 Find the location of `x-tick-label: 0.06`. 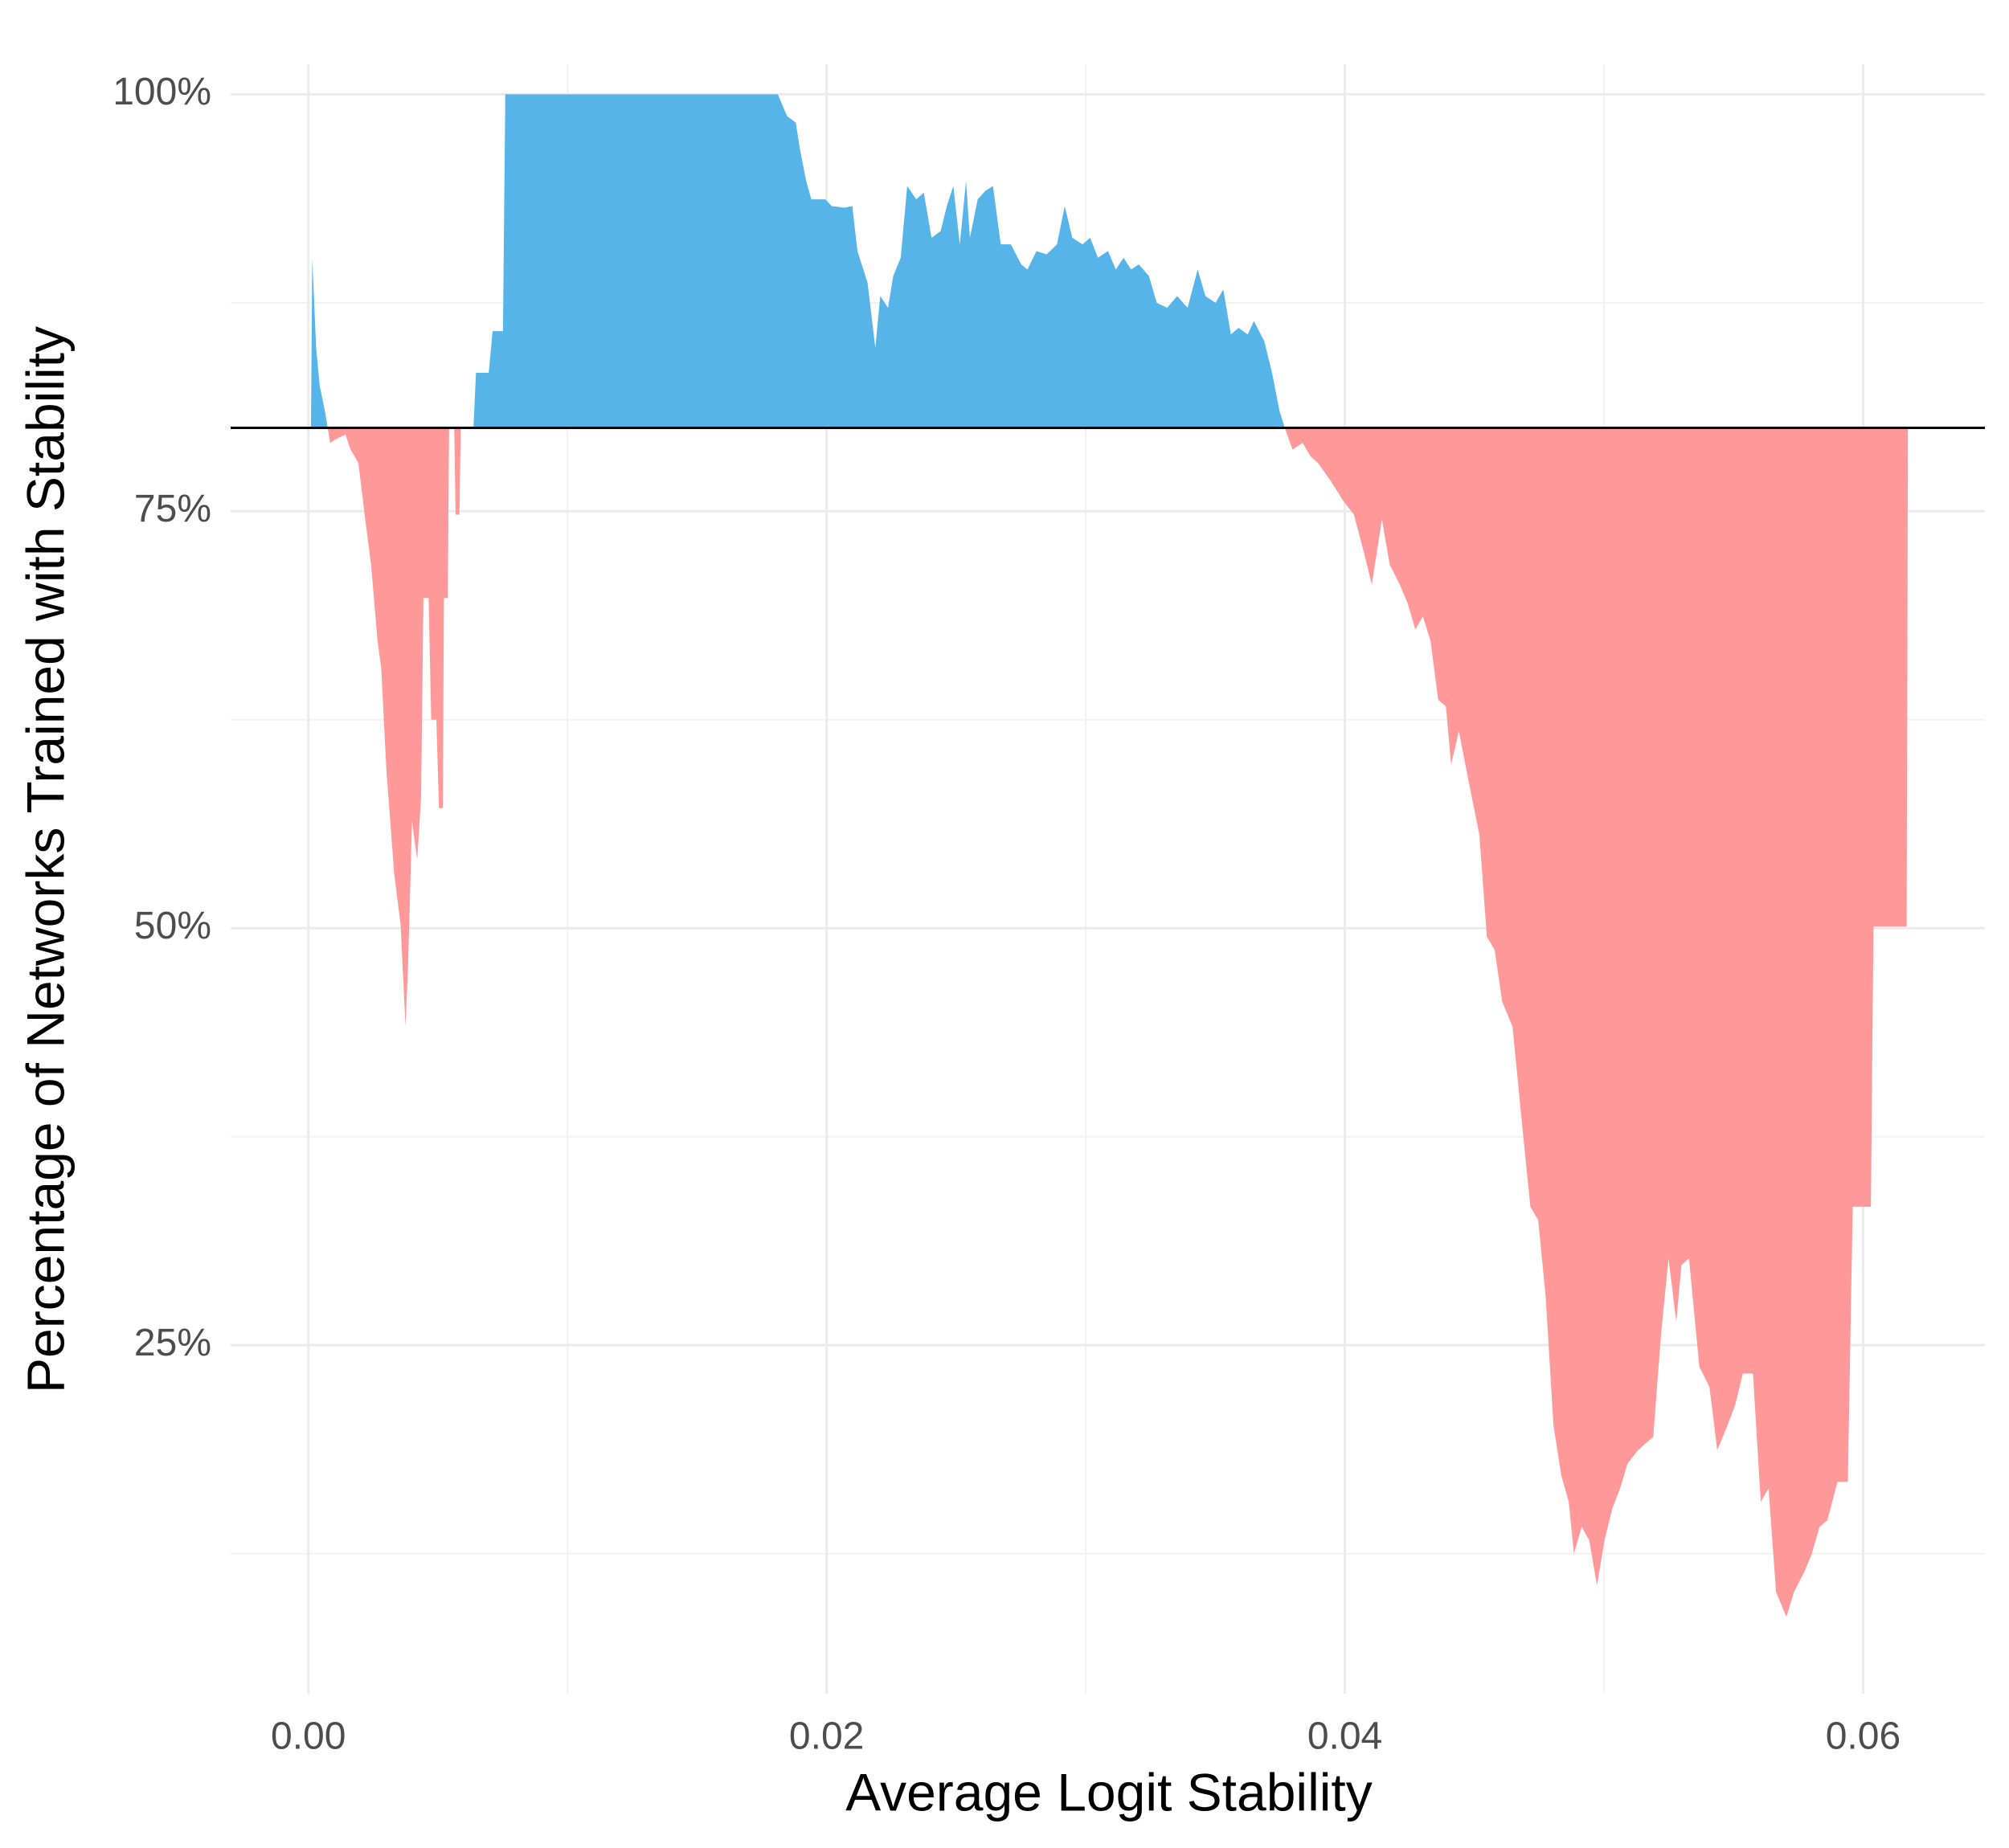

x-tick-label: 0.06 is located at coordinates (1863, 1736).